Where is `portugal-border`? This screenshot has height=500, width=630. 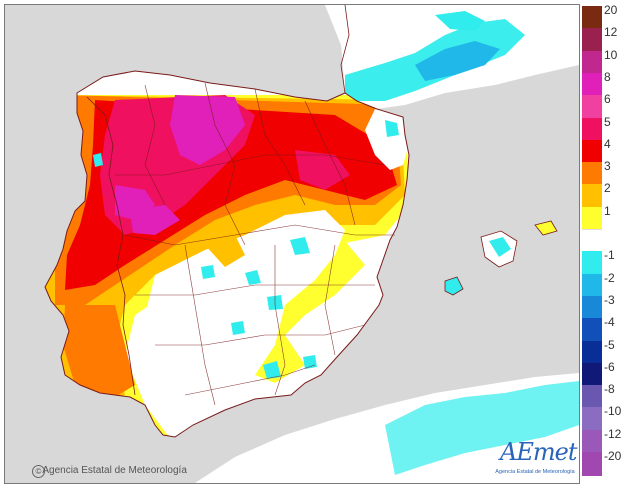
portugal-border is located at coordinates (111, 246).